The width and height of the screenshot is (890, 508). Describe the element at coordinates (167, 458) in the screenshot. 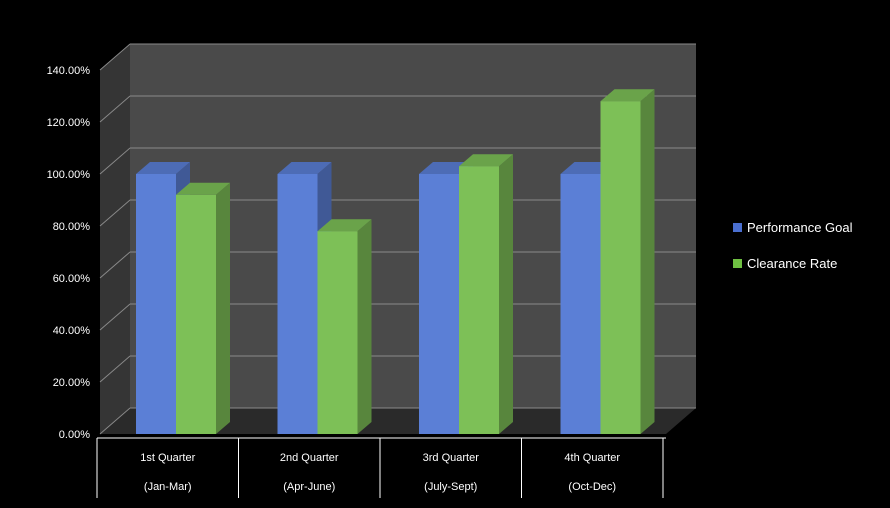

I see `x-tick-label-q1: 1st Quarter` at that location.